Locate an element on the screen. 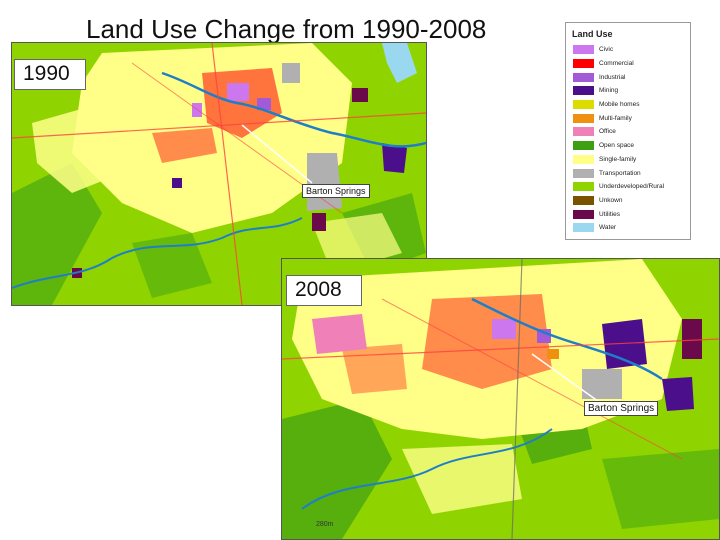  legend-item: Single-family is located at coordinates (618, 160).